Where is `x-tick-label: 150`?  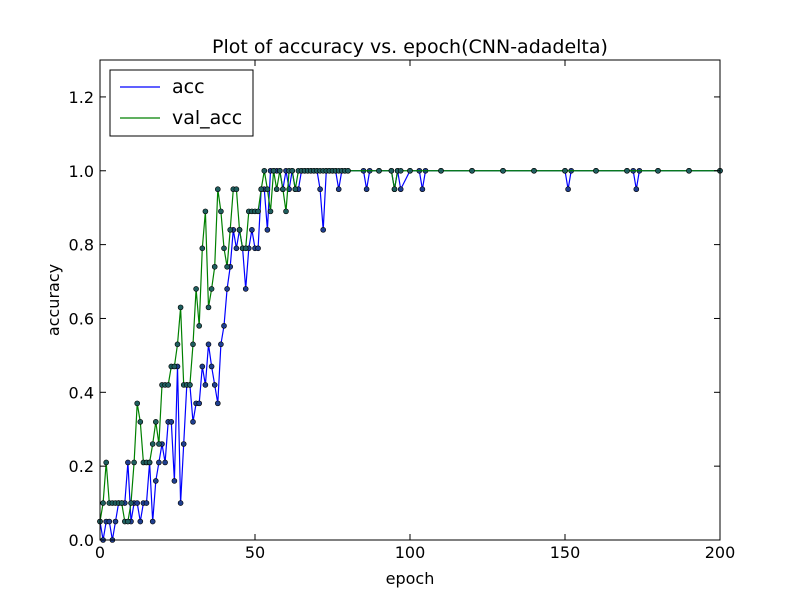
x-tick-label: 150 is located at coordinates (565, 552).